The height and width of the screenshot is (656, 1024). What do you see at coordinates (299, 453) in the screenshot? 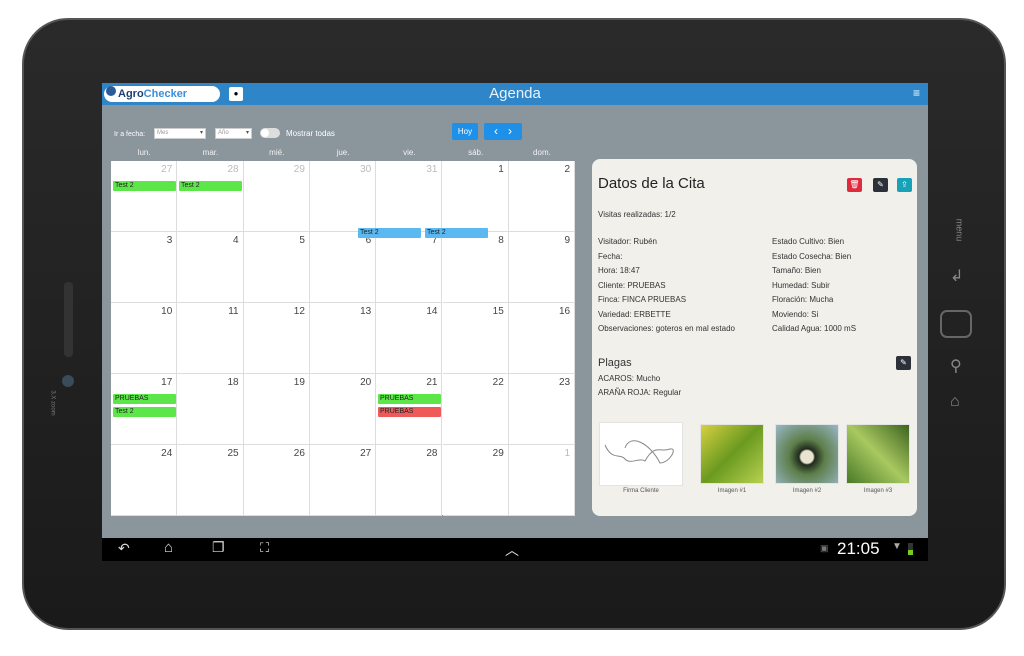
I see `day-number: 26` at bounding box center [299, 453].